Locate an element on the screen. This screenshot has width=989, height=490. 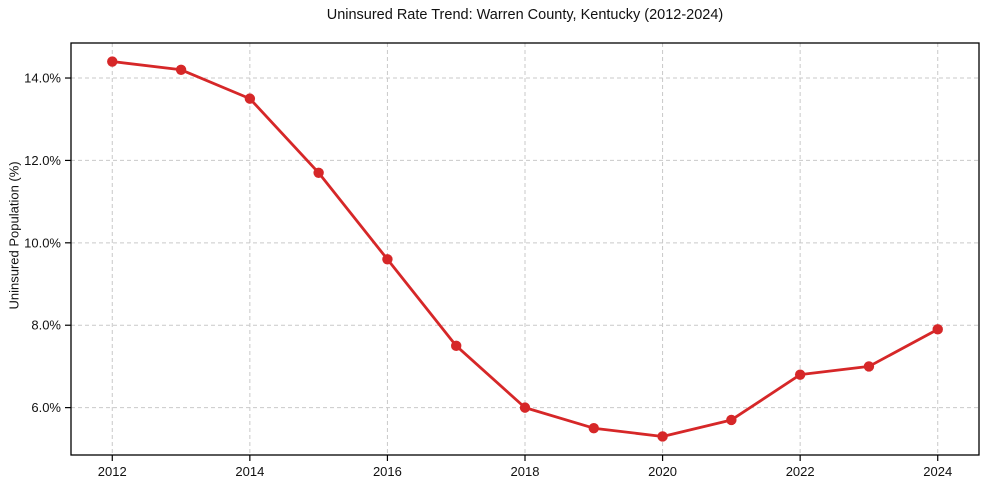
data-point-2024 is located at coordinates (937, 329).